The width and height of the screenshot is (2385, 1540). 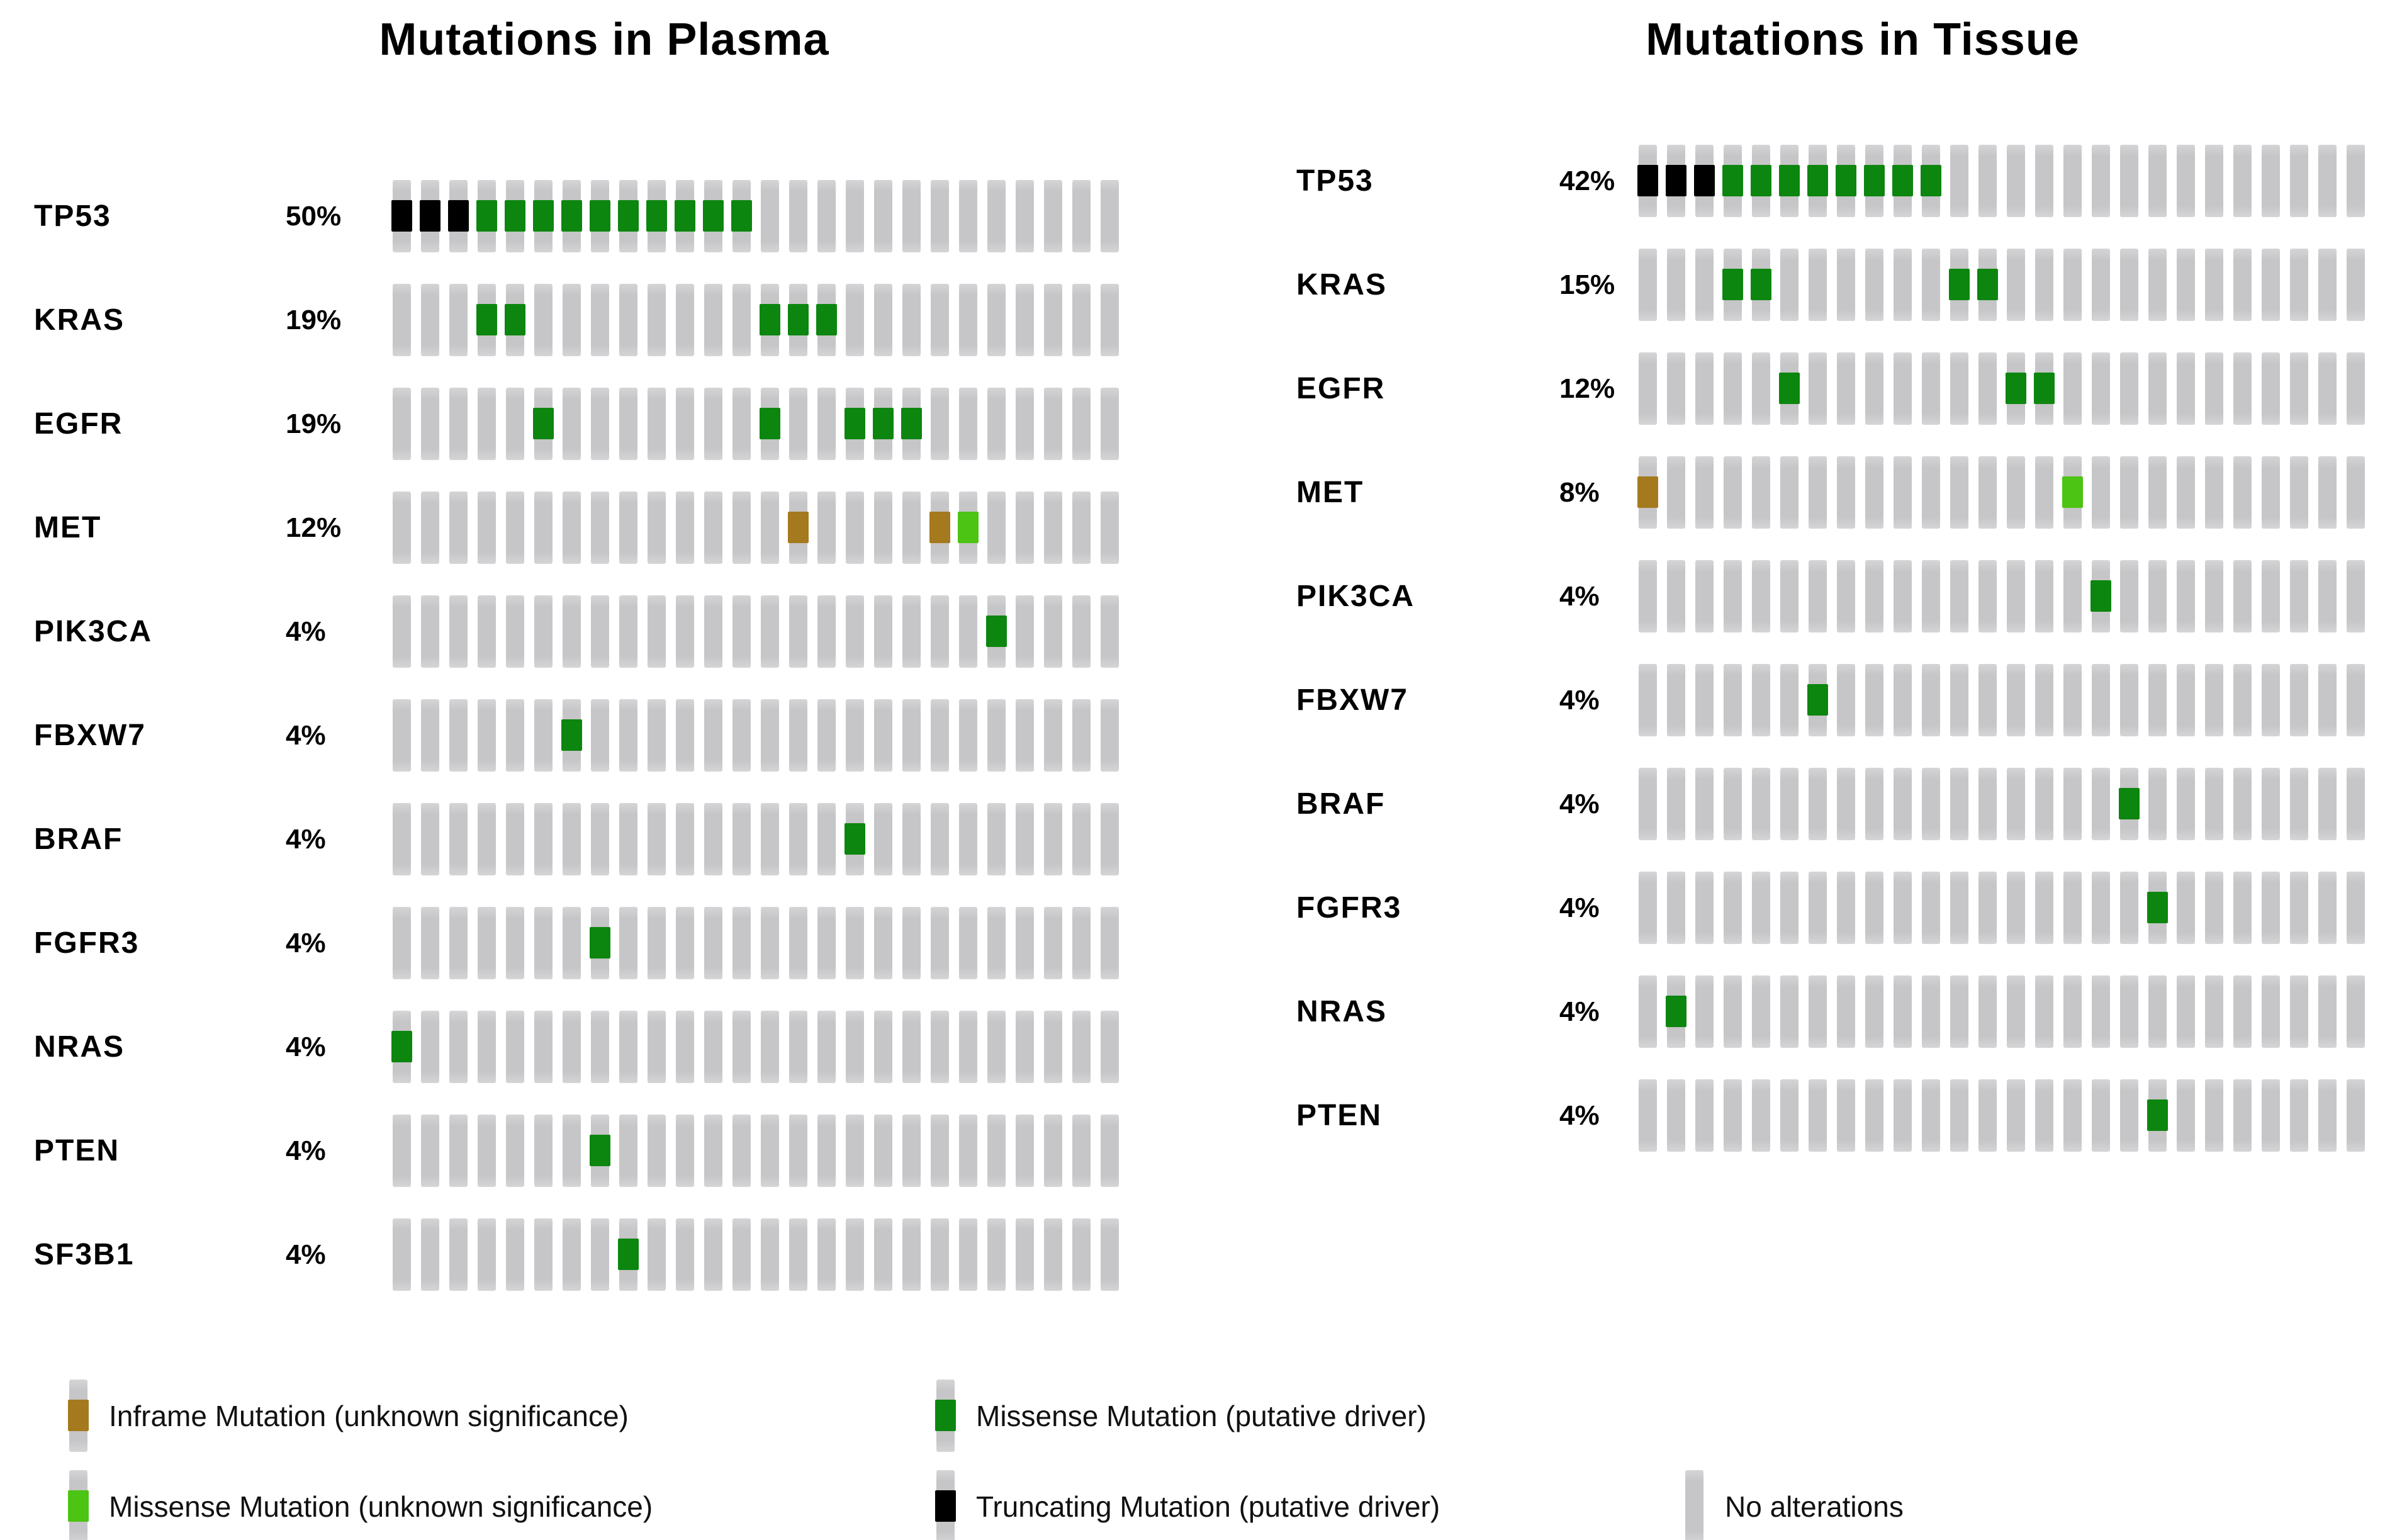 What do you see at coordinates (361, 1505) in the screenshot?
I see `legend-item: Missense Mutation (unknown significance)` at bounding box center [361, 1505].